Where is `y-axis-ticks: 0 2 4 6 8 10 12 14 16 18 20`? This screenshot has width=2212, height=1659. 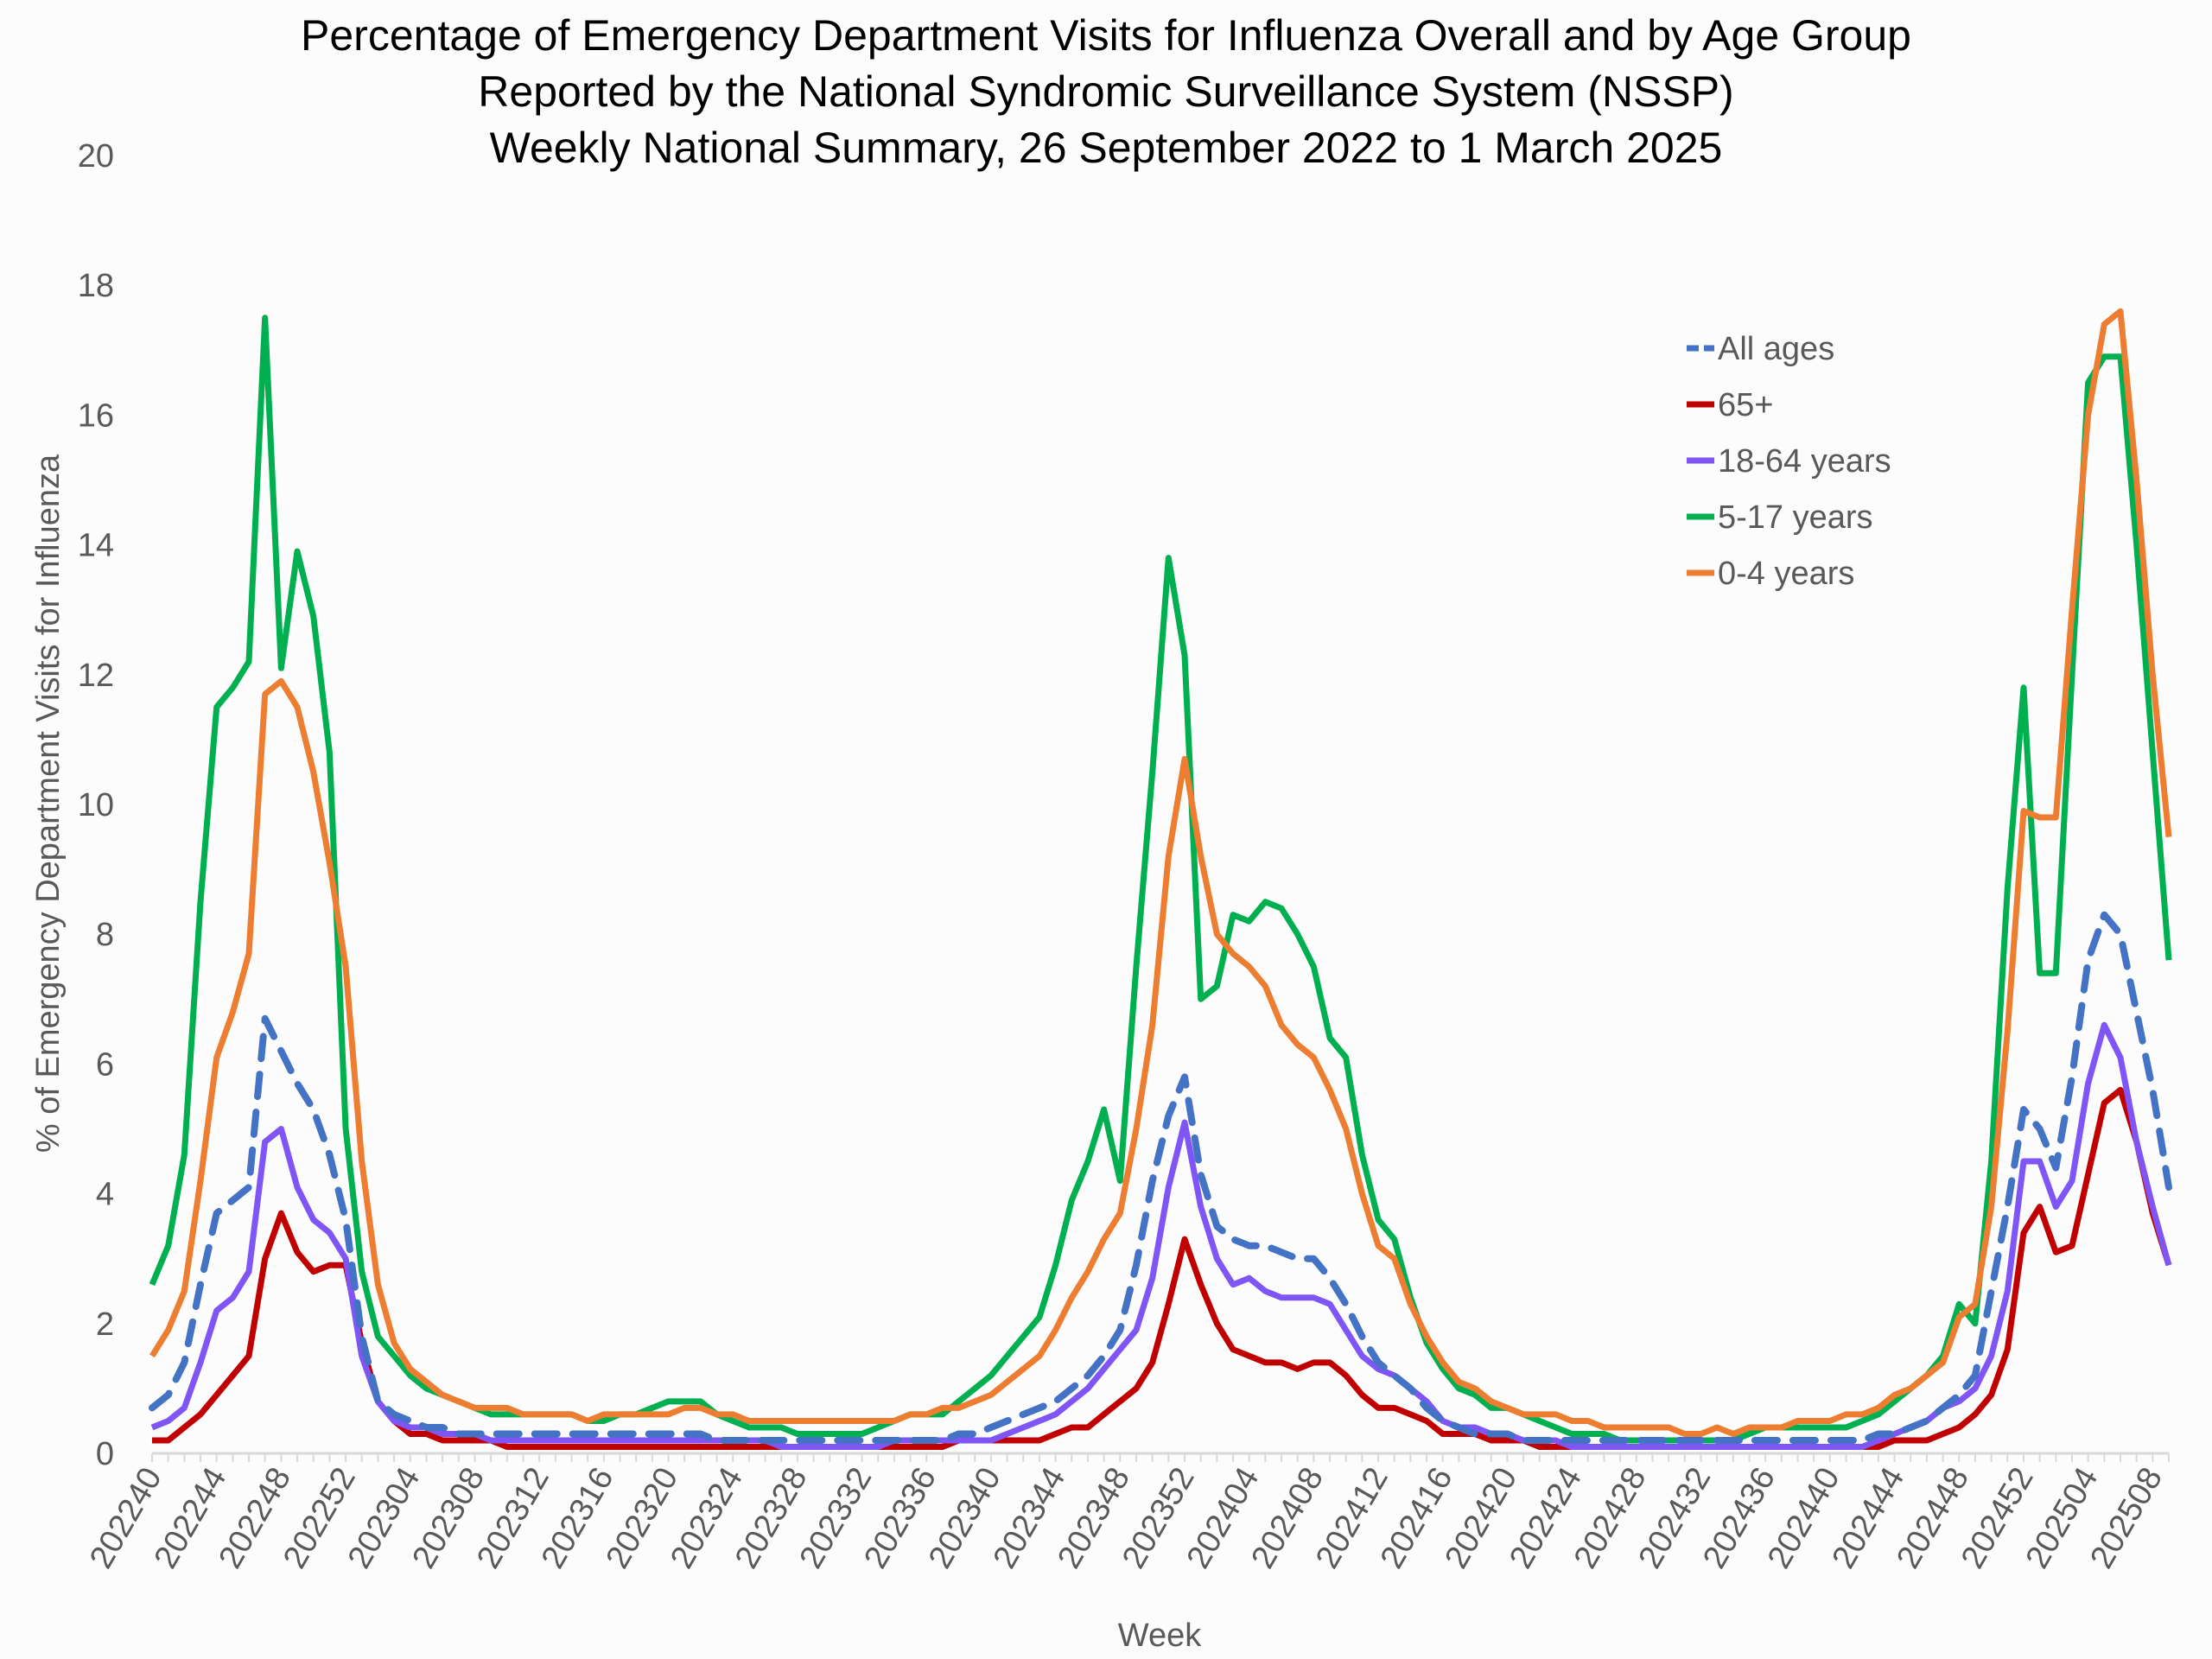
y-axis-ticks: 0 2 4 6 8 10 12 14 16 18 20 is located at coordinates (96, 805).